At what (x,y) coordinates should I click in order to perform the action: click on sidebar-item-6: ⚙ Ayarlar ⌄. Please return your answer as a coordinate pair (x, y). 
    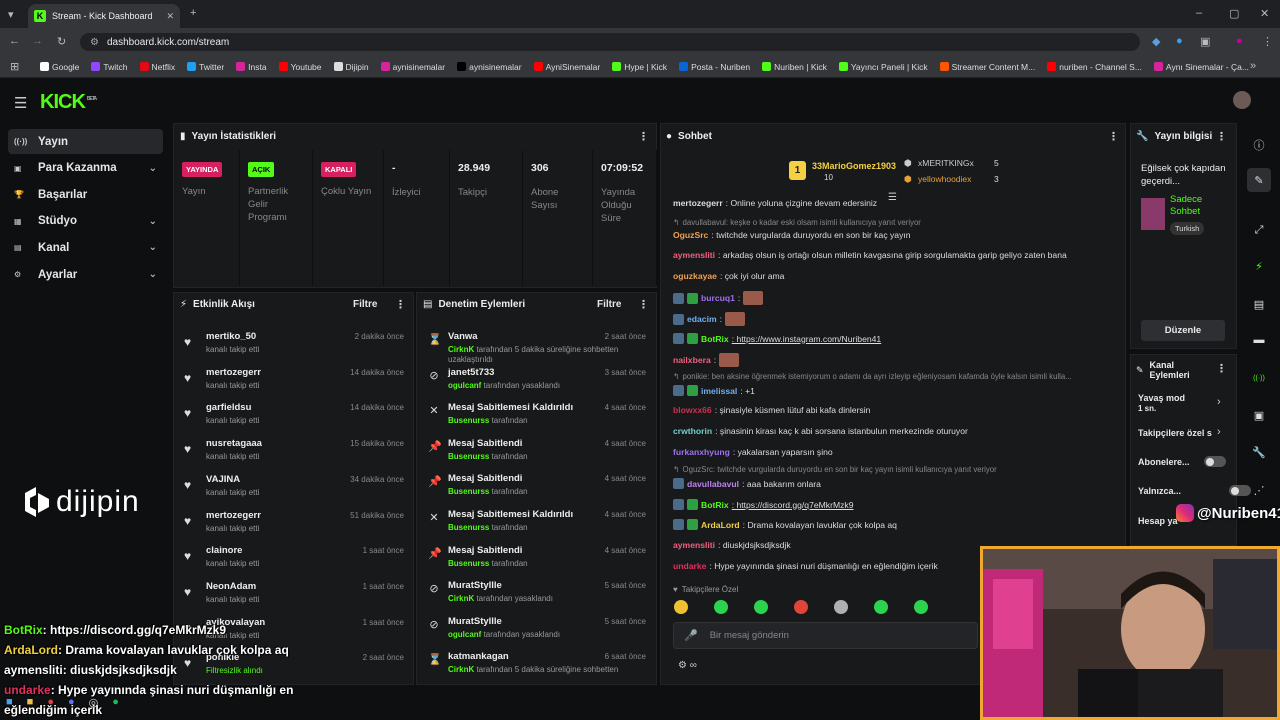
    Looking at the image, I should click on (85, 274).